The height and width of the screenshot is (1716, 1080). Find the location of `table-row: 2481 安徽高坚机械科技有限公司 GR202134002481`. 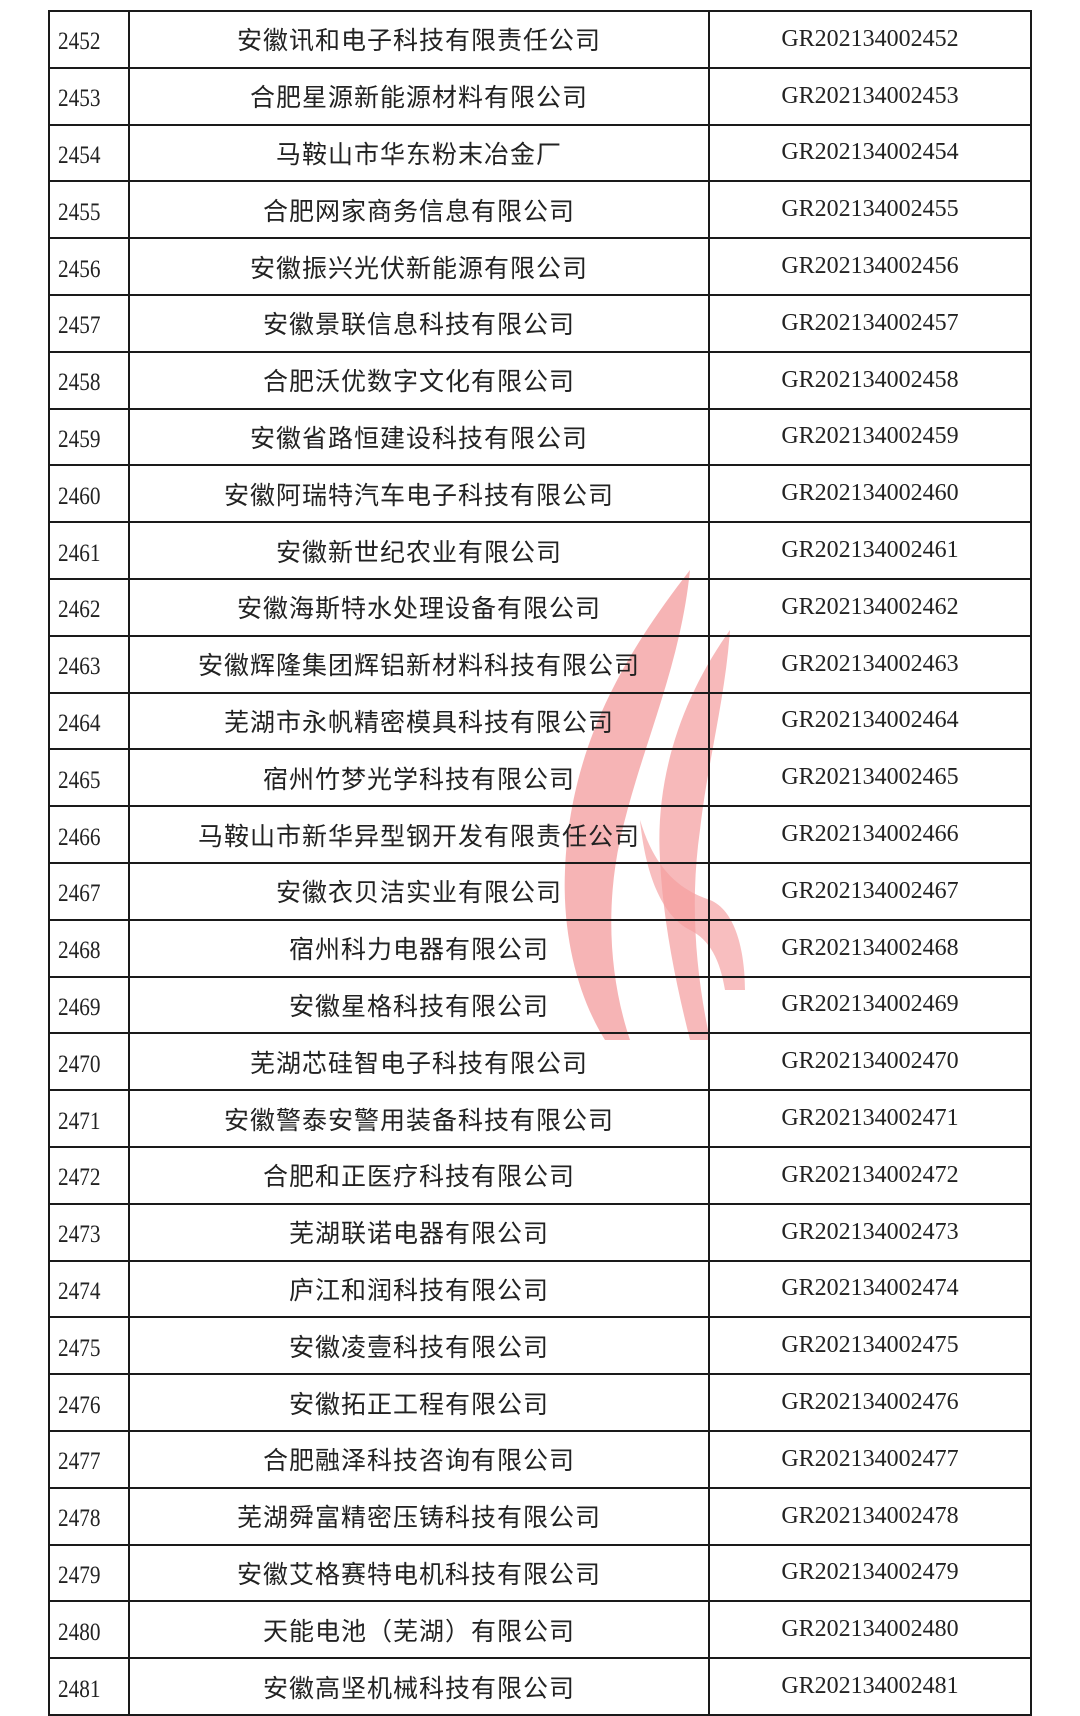

table-row: 2481 安徽高坚机械科技有限公司 GR202134002481 is located at coordinates (540, 1686).